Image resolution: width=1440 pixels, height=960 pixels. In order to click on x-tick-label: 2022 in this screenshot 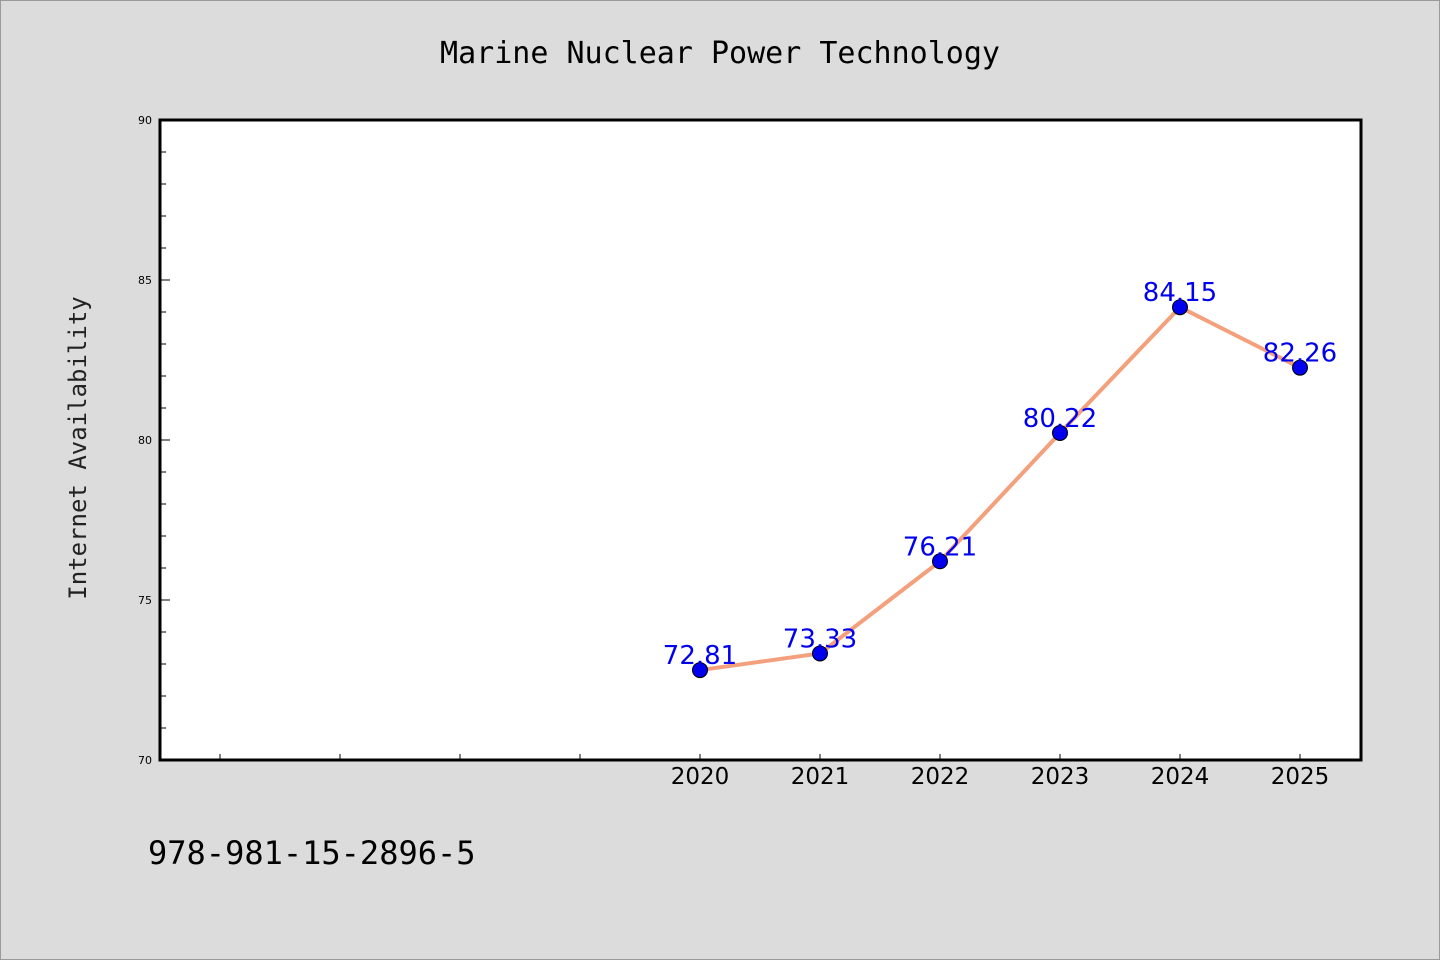, I will do `click(940, 777)`.